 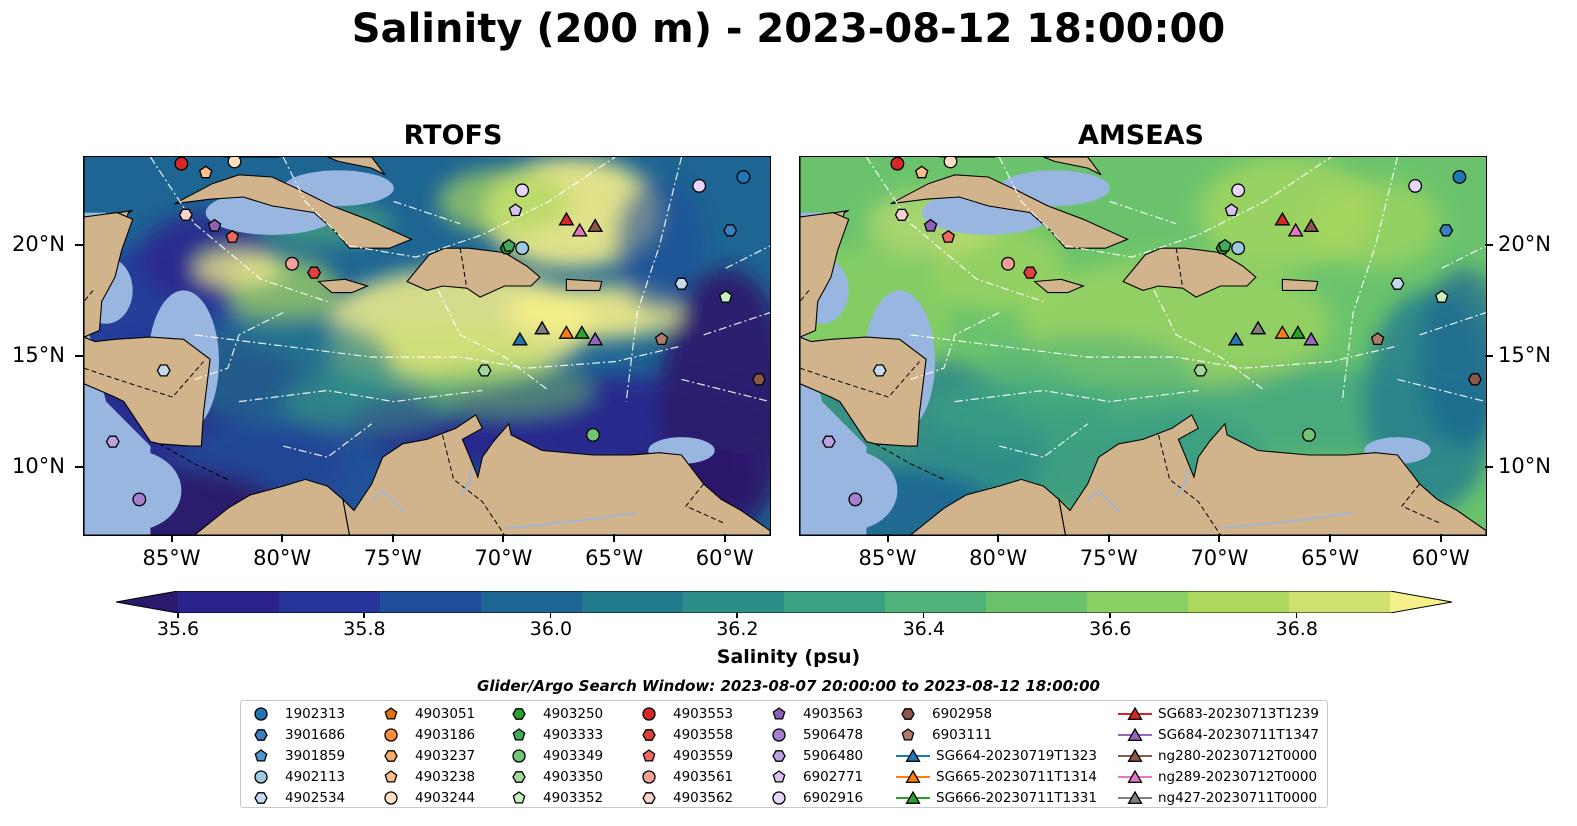 What do you see at coordinates (685, 714) in the screenshot?
I see `legend-item: 4903553` at bounding box center [685, 714].